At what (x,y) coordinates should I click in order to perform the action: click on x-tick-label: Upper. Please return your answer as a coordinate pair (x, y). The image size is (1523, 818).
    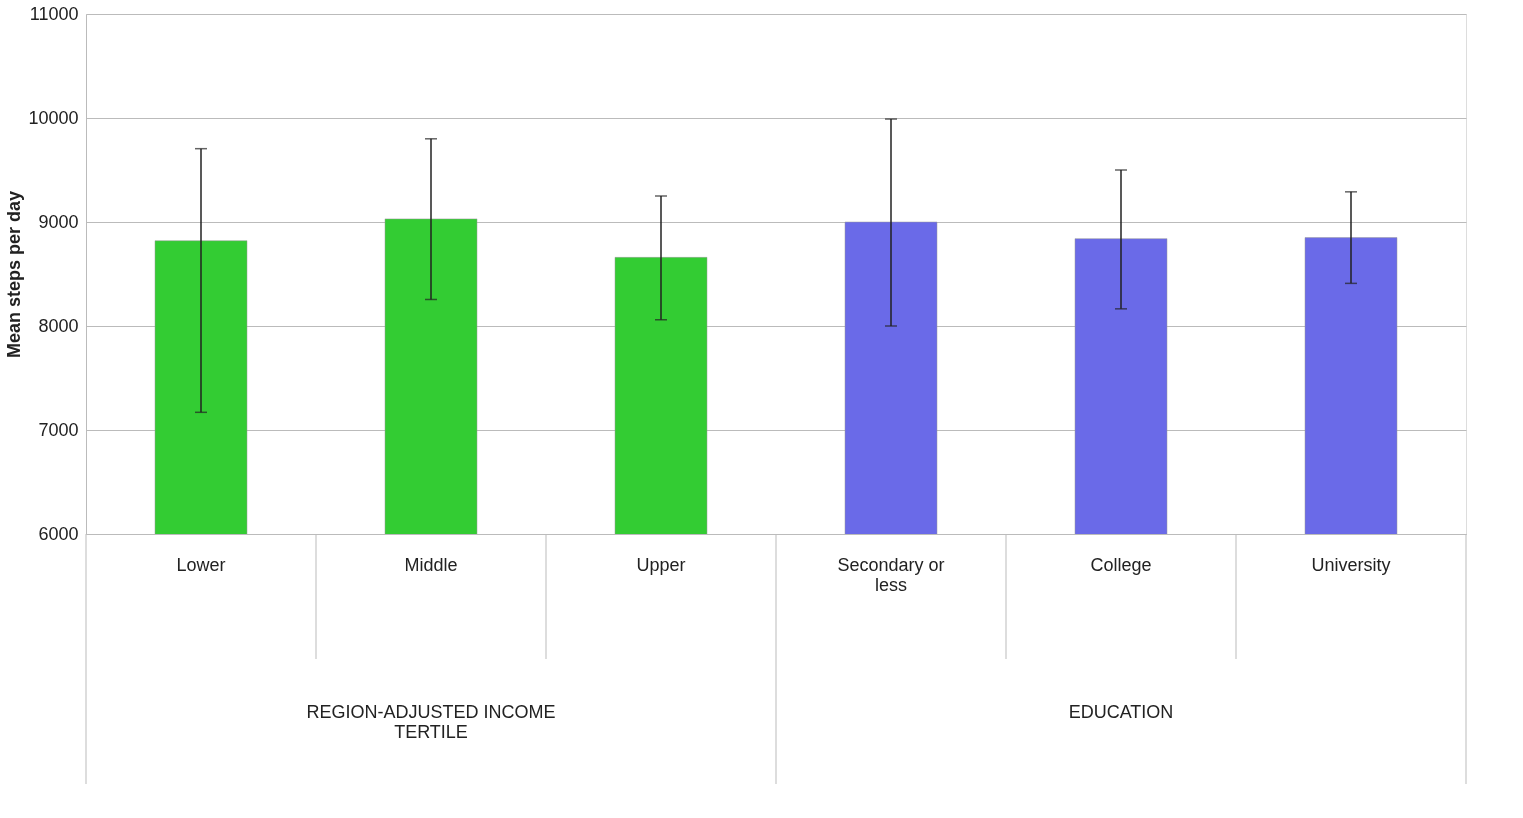
    Looking at the image, I should click on (661, 564).